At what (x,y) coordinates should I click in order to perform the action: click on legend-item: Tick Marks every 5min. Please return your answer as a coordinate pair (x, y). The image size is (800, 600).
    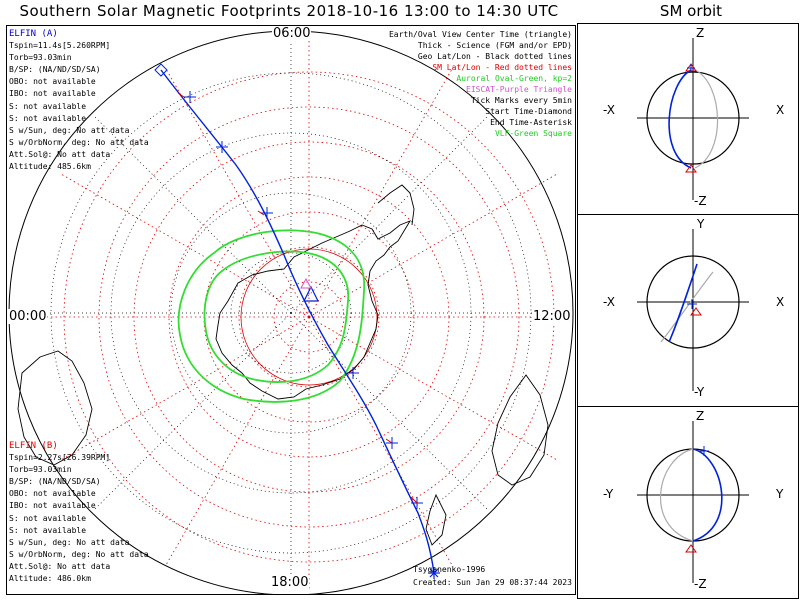
    Looking at the image, I should click on (521, 100).